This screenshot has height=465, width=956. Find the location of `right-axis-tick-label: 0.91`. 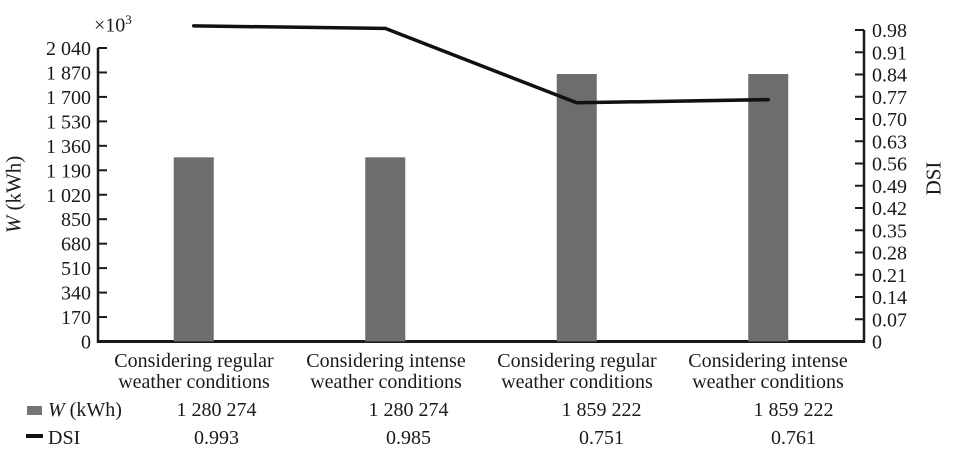

right-axis-tick-label: 0.91 is located at coordinates (889, 53).